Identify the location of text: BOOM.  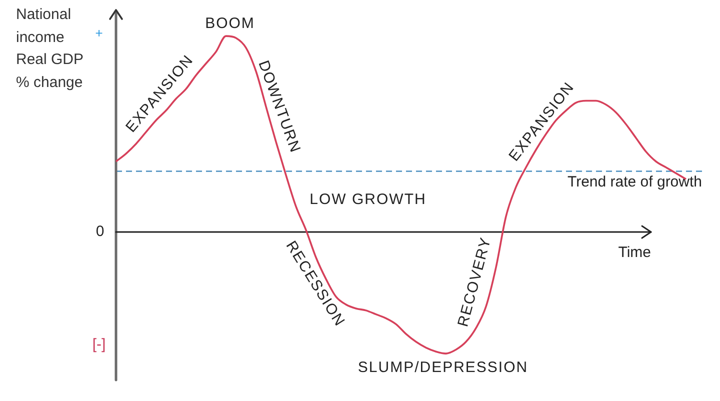
(230, 23).